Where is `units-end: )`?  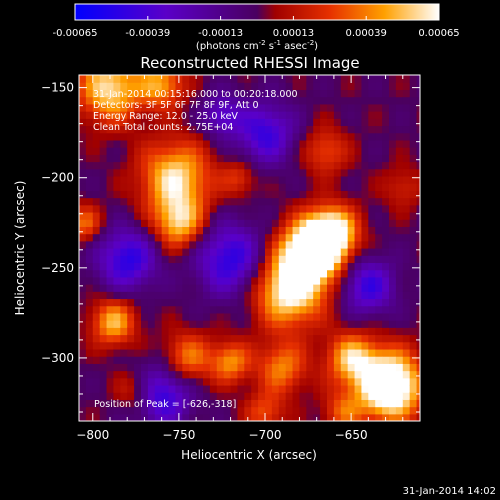
units-end: ) is located at coordinates (316, 46).